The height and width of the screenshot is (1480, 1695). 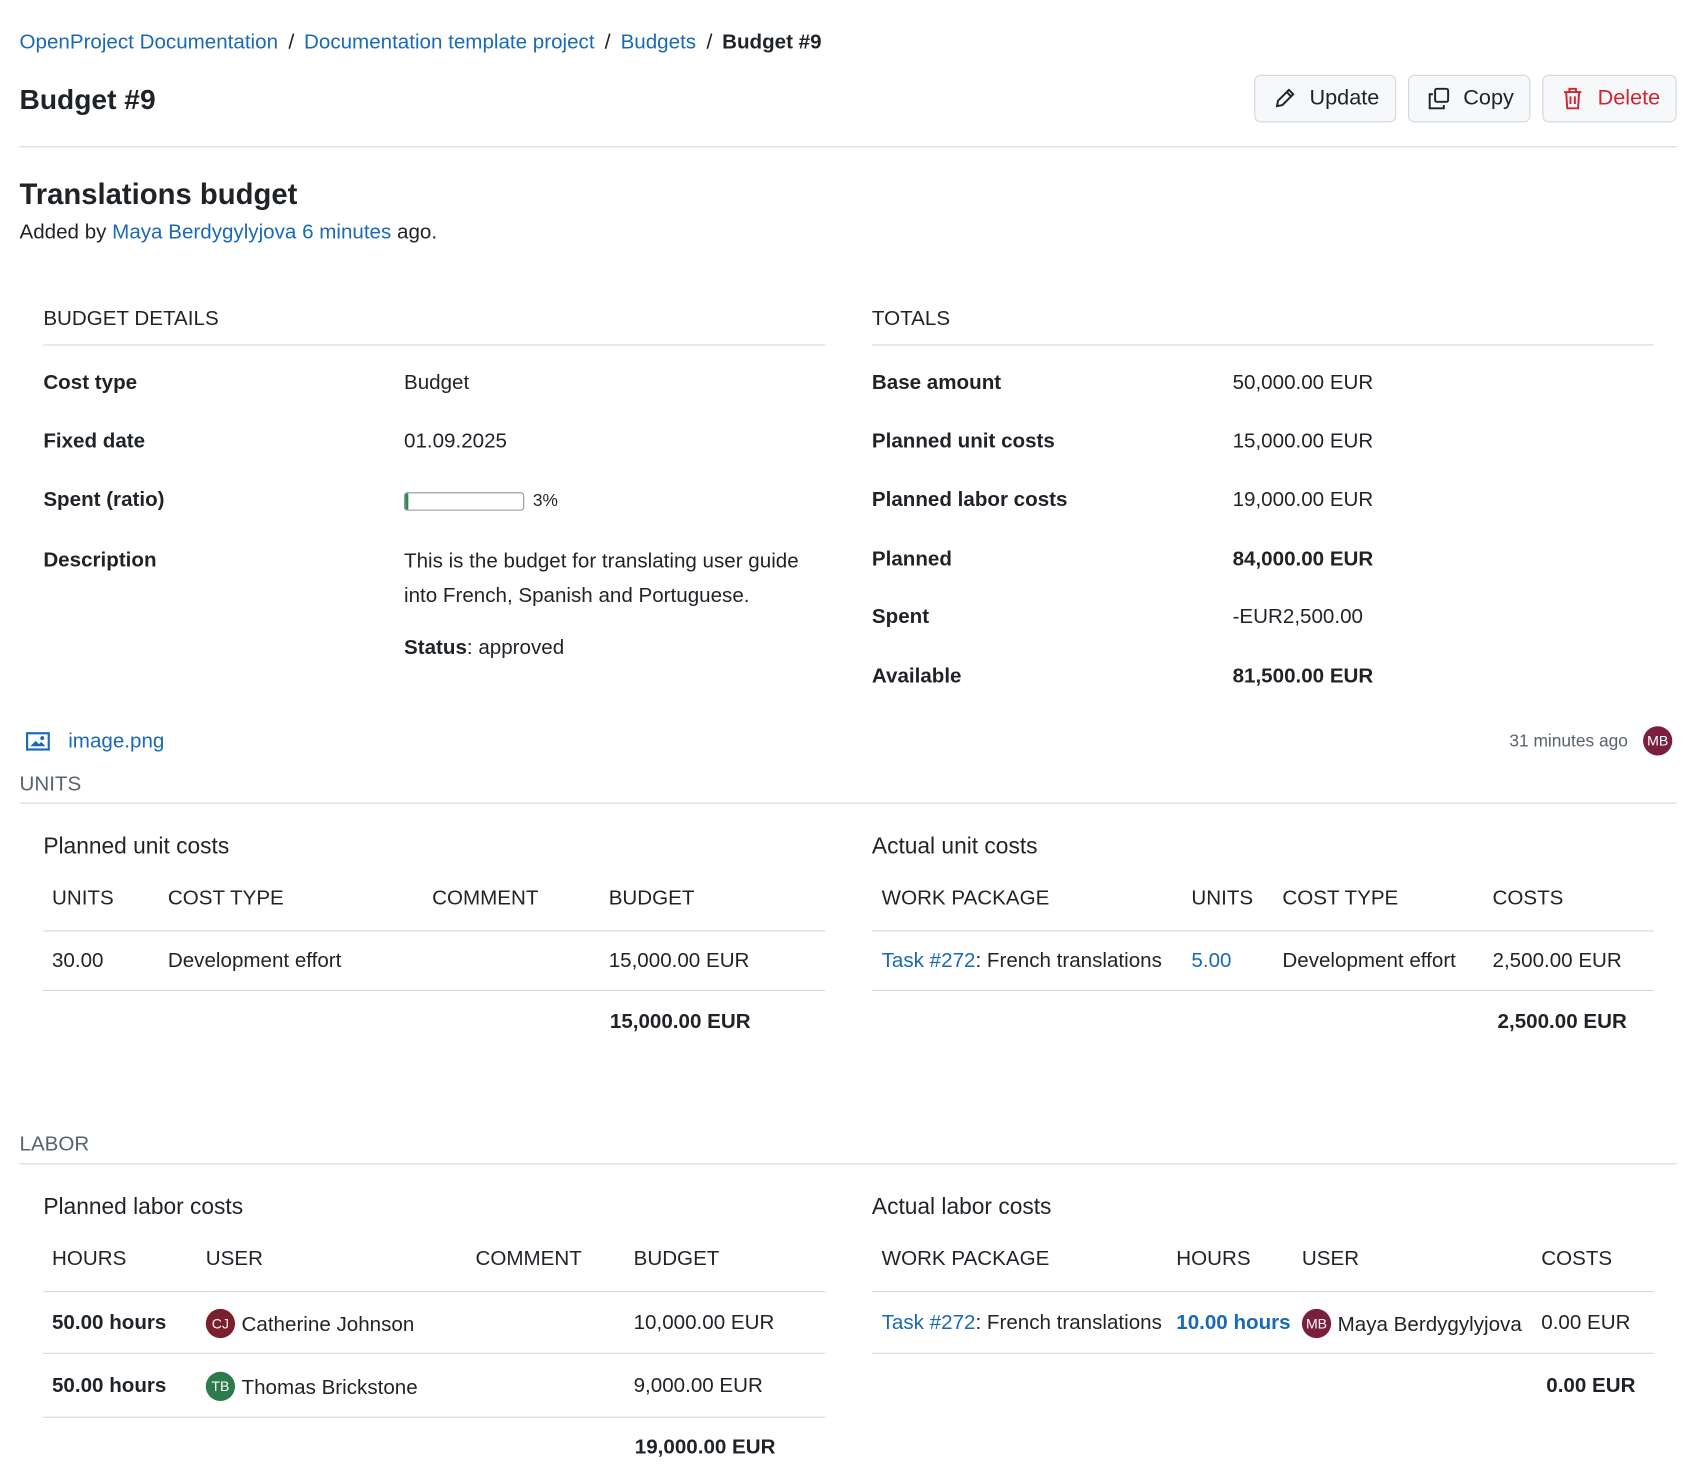 What do you see at coordinates (969, 500) in the screenshot?
I see `total-label: Planned labor costs` at bounding box center [969, 500].